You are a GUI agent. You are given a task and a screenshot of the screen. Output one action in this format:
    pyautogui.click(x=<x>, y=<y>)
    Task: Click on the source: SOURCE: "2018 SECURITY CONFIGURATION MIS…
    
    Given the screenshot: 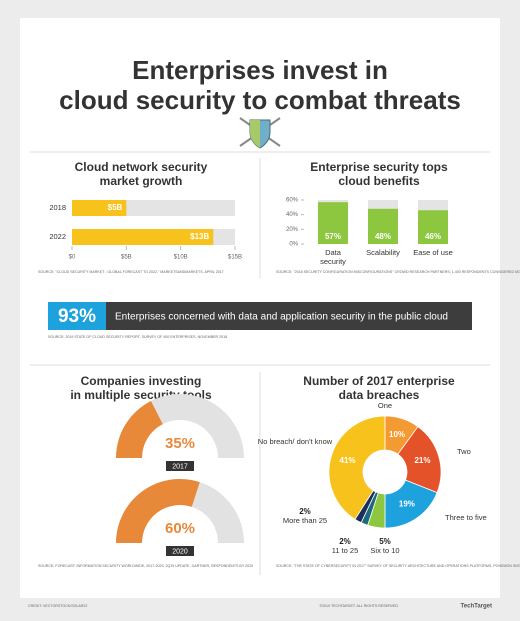 What is the action you would take?
    pyautogui.click(x=398, y=272)
    